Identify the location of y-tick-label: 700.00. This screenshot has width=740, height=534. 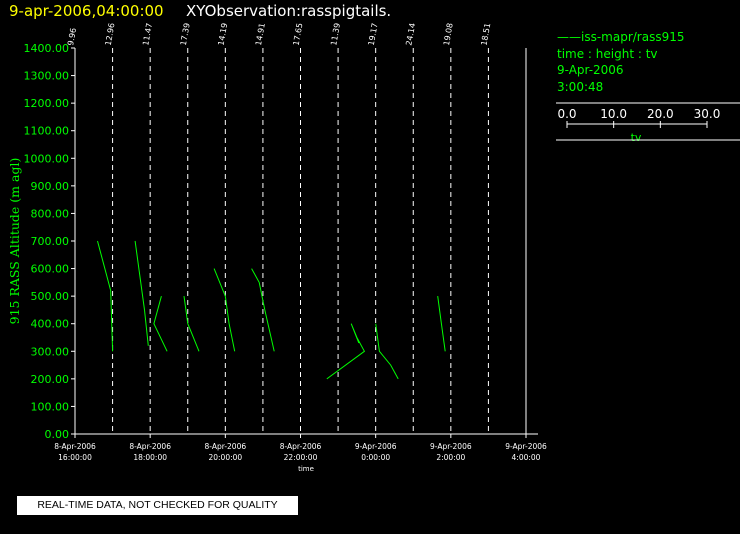
(50, 241).